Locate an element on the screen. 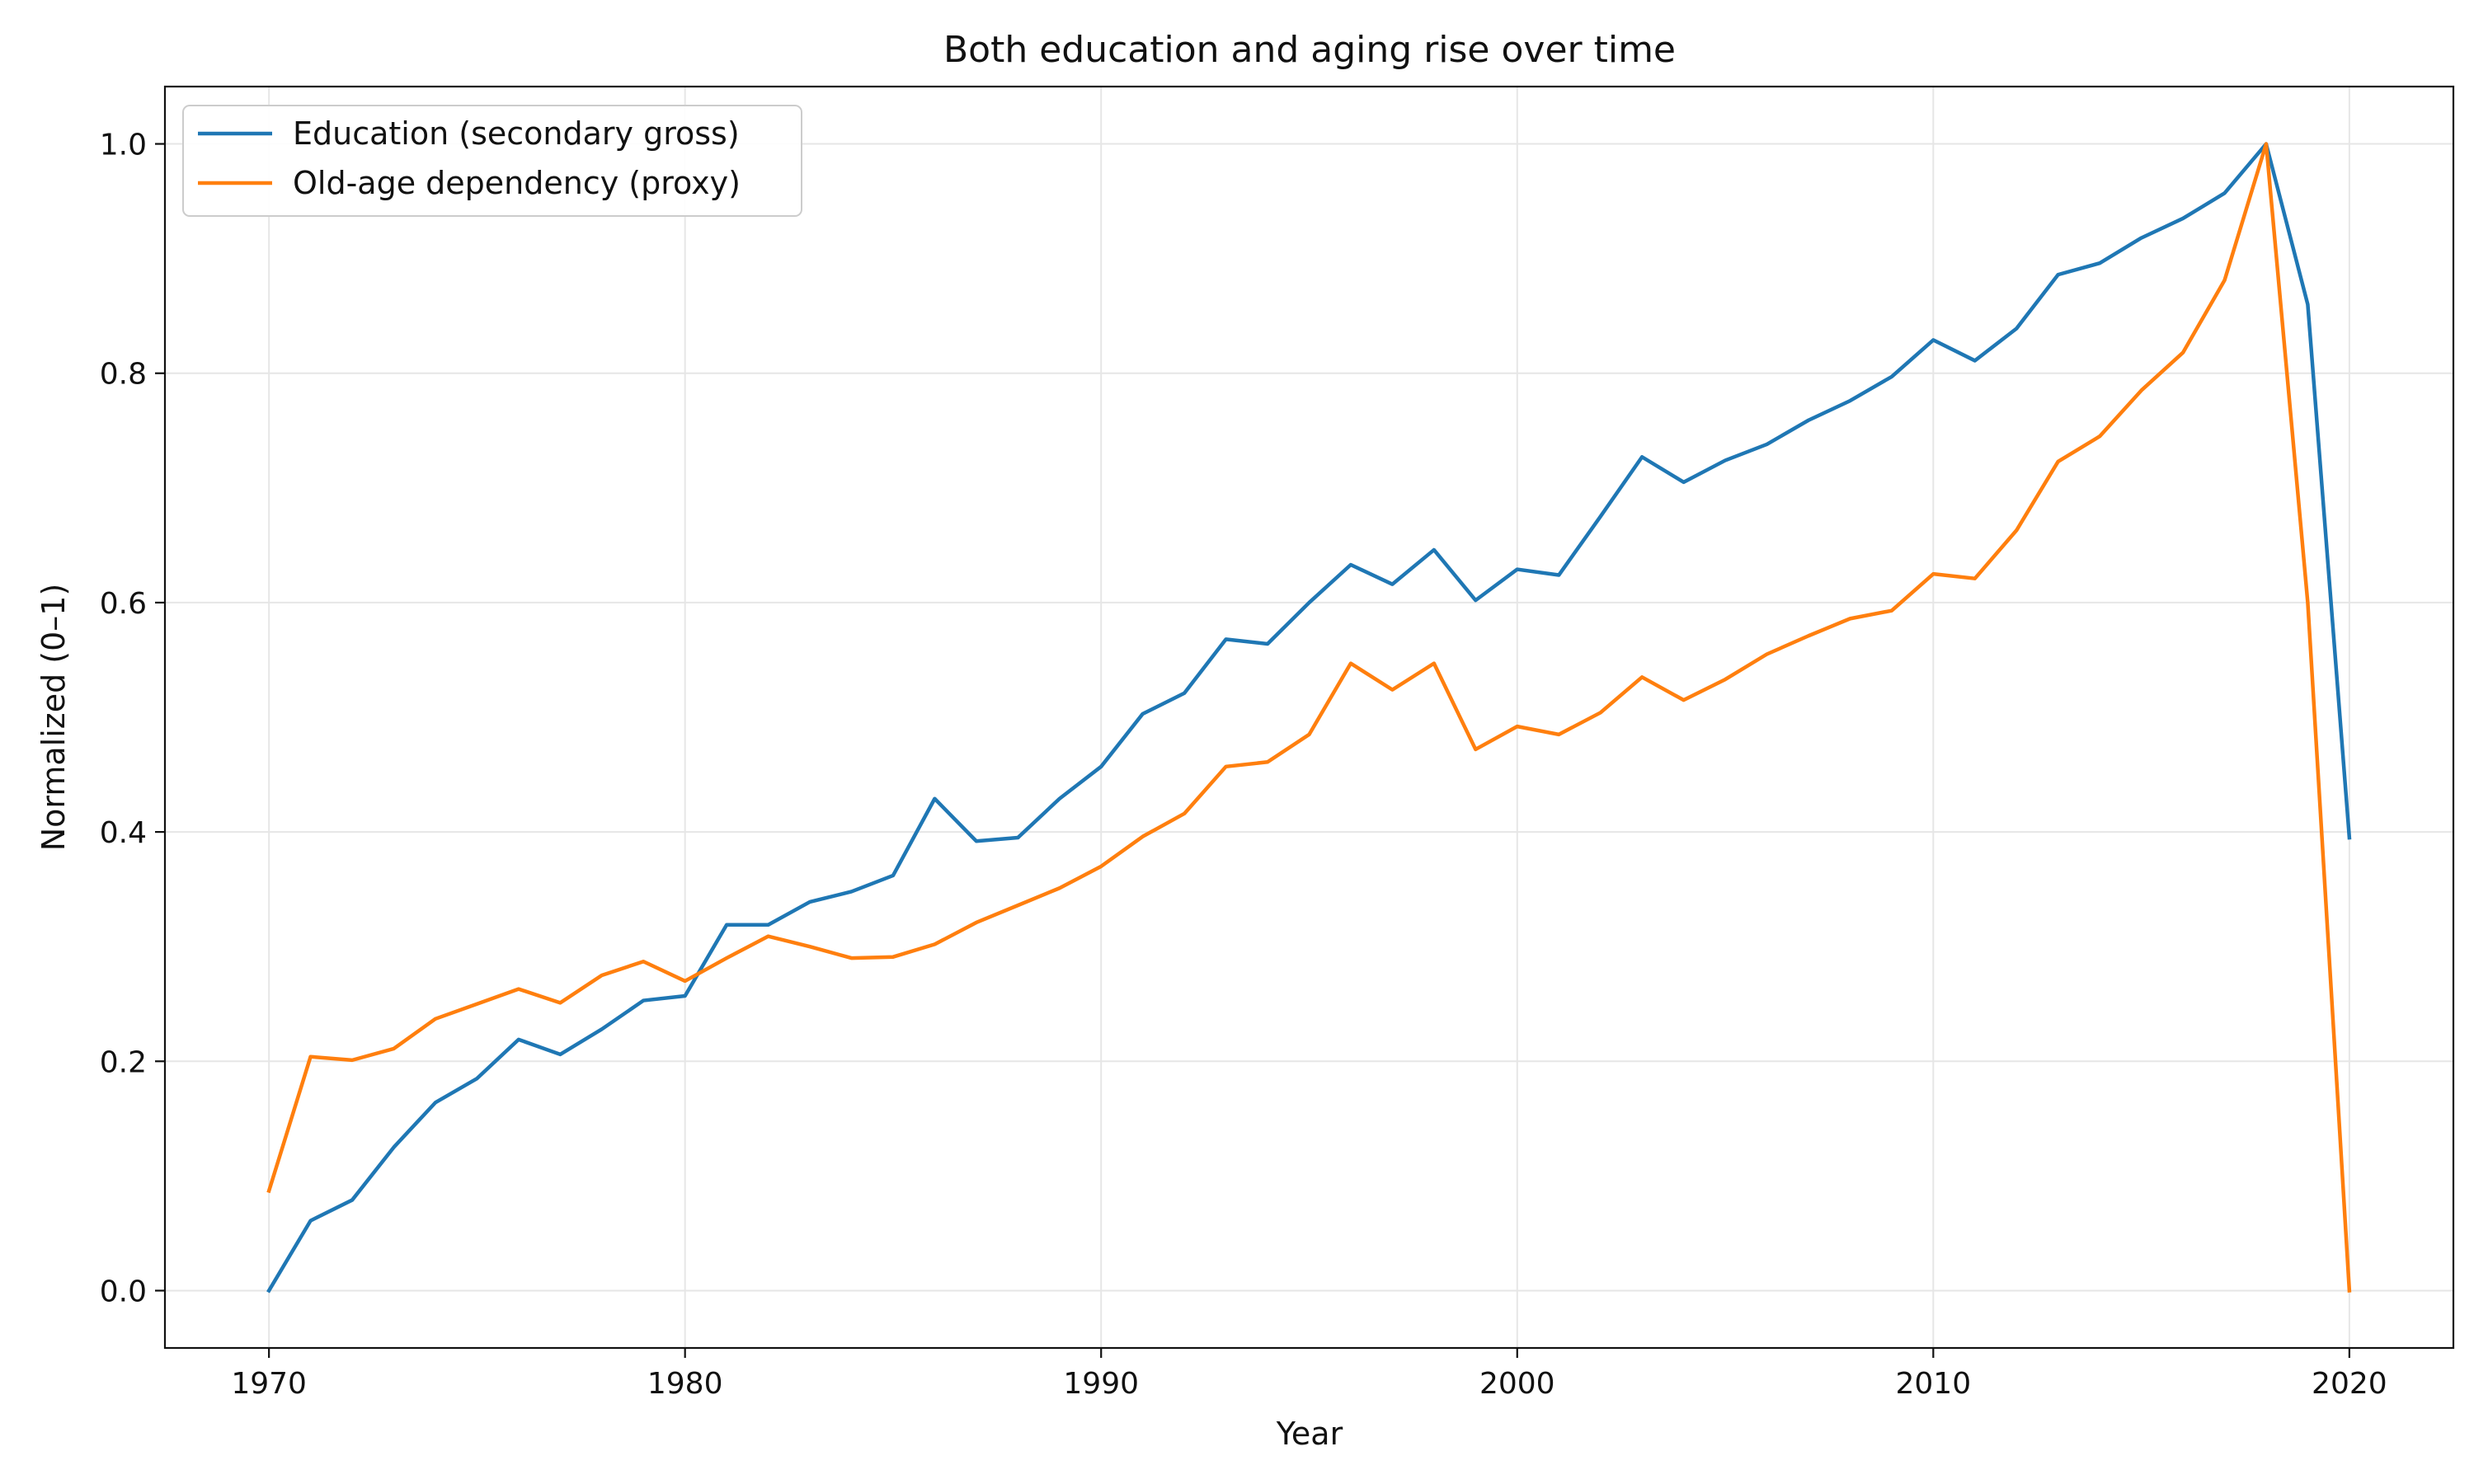 This screenshot has width=2474, height=1484. x-tick-label-1990: 1990 is located at coordinates (1101, 1384).